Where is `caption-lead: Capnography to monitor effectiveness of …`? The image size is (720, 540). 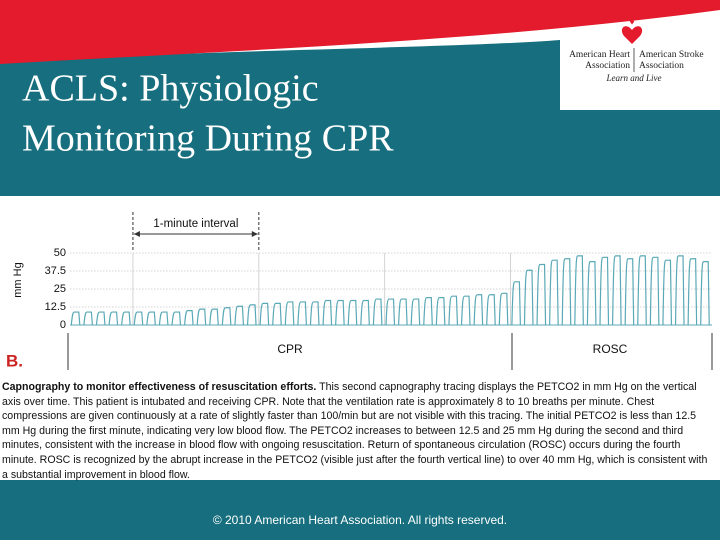 caption-lead: Capnography to monitor effectiveness of … is located at coordinates (159, 387).